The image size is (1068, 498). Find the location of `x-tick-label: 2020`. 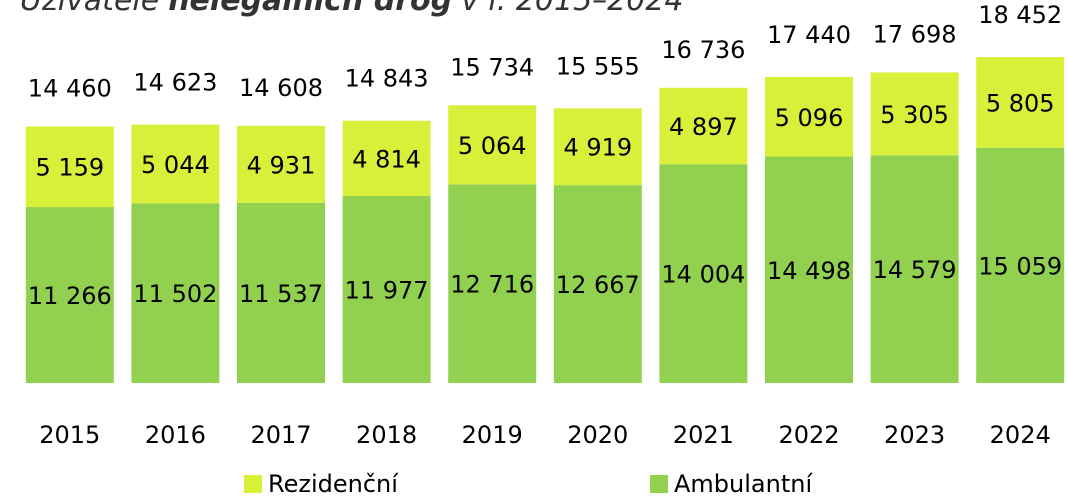

x-tick-label: 2020 is located at coordinates (597, 435).